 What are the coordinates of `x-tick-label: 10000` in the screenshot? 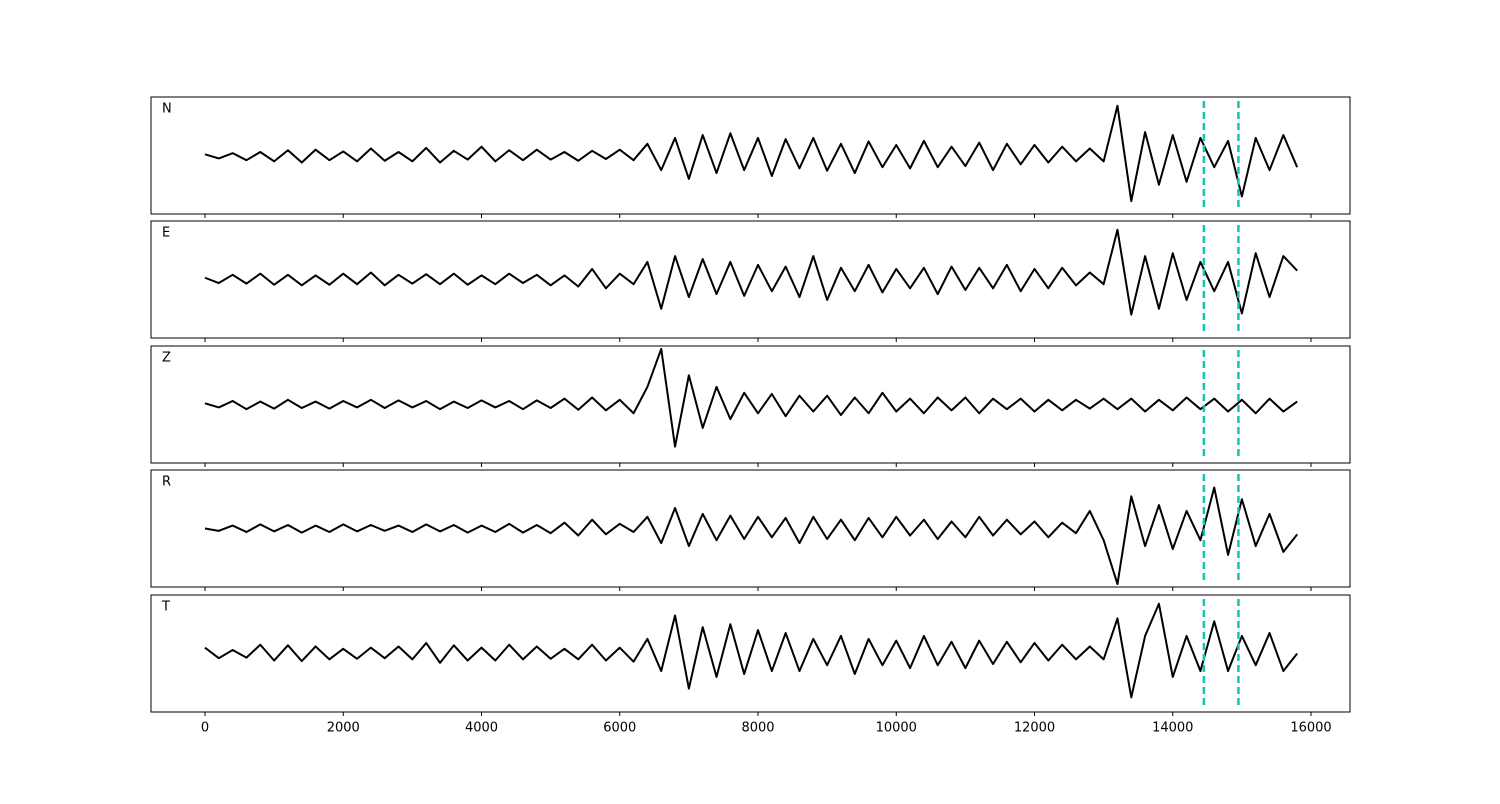 It's located at (896, 728).